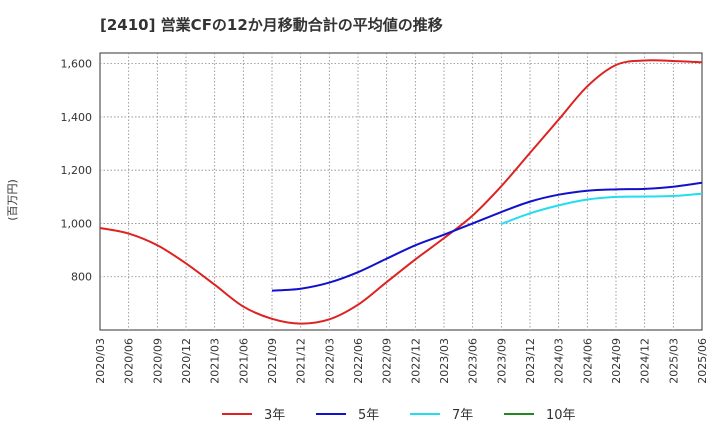  Describe the element at coordinates (81, 277) in the screenshot. I see `y-tick-label: 800` at that location.